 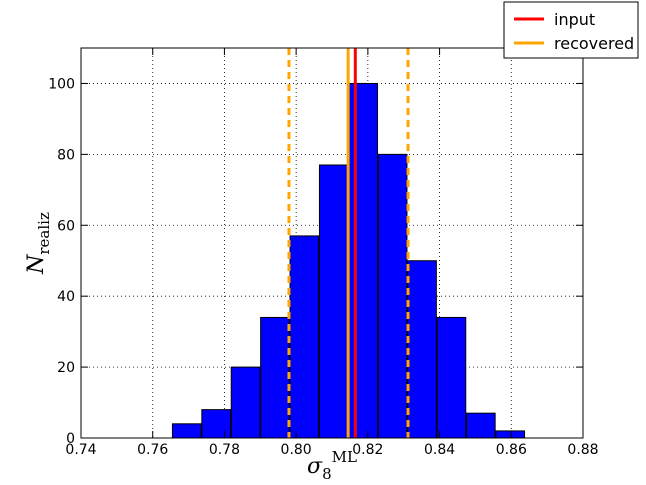 I want to click on x-tick-label: 0.80, so click(x=296, y=450).